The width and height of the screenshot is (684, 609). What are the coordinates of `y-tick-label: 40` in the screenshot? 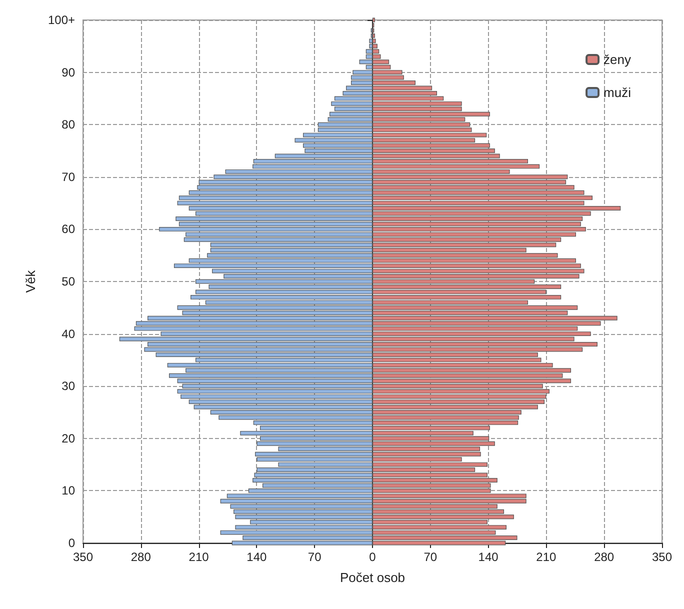 It's located at (69, 333).